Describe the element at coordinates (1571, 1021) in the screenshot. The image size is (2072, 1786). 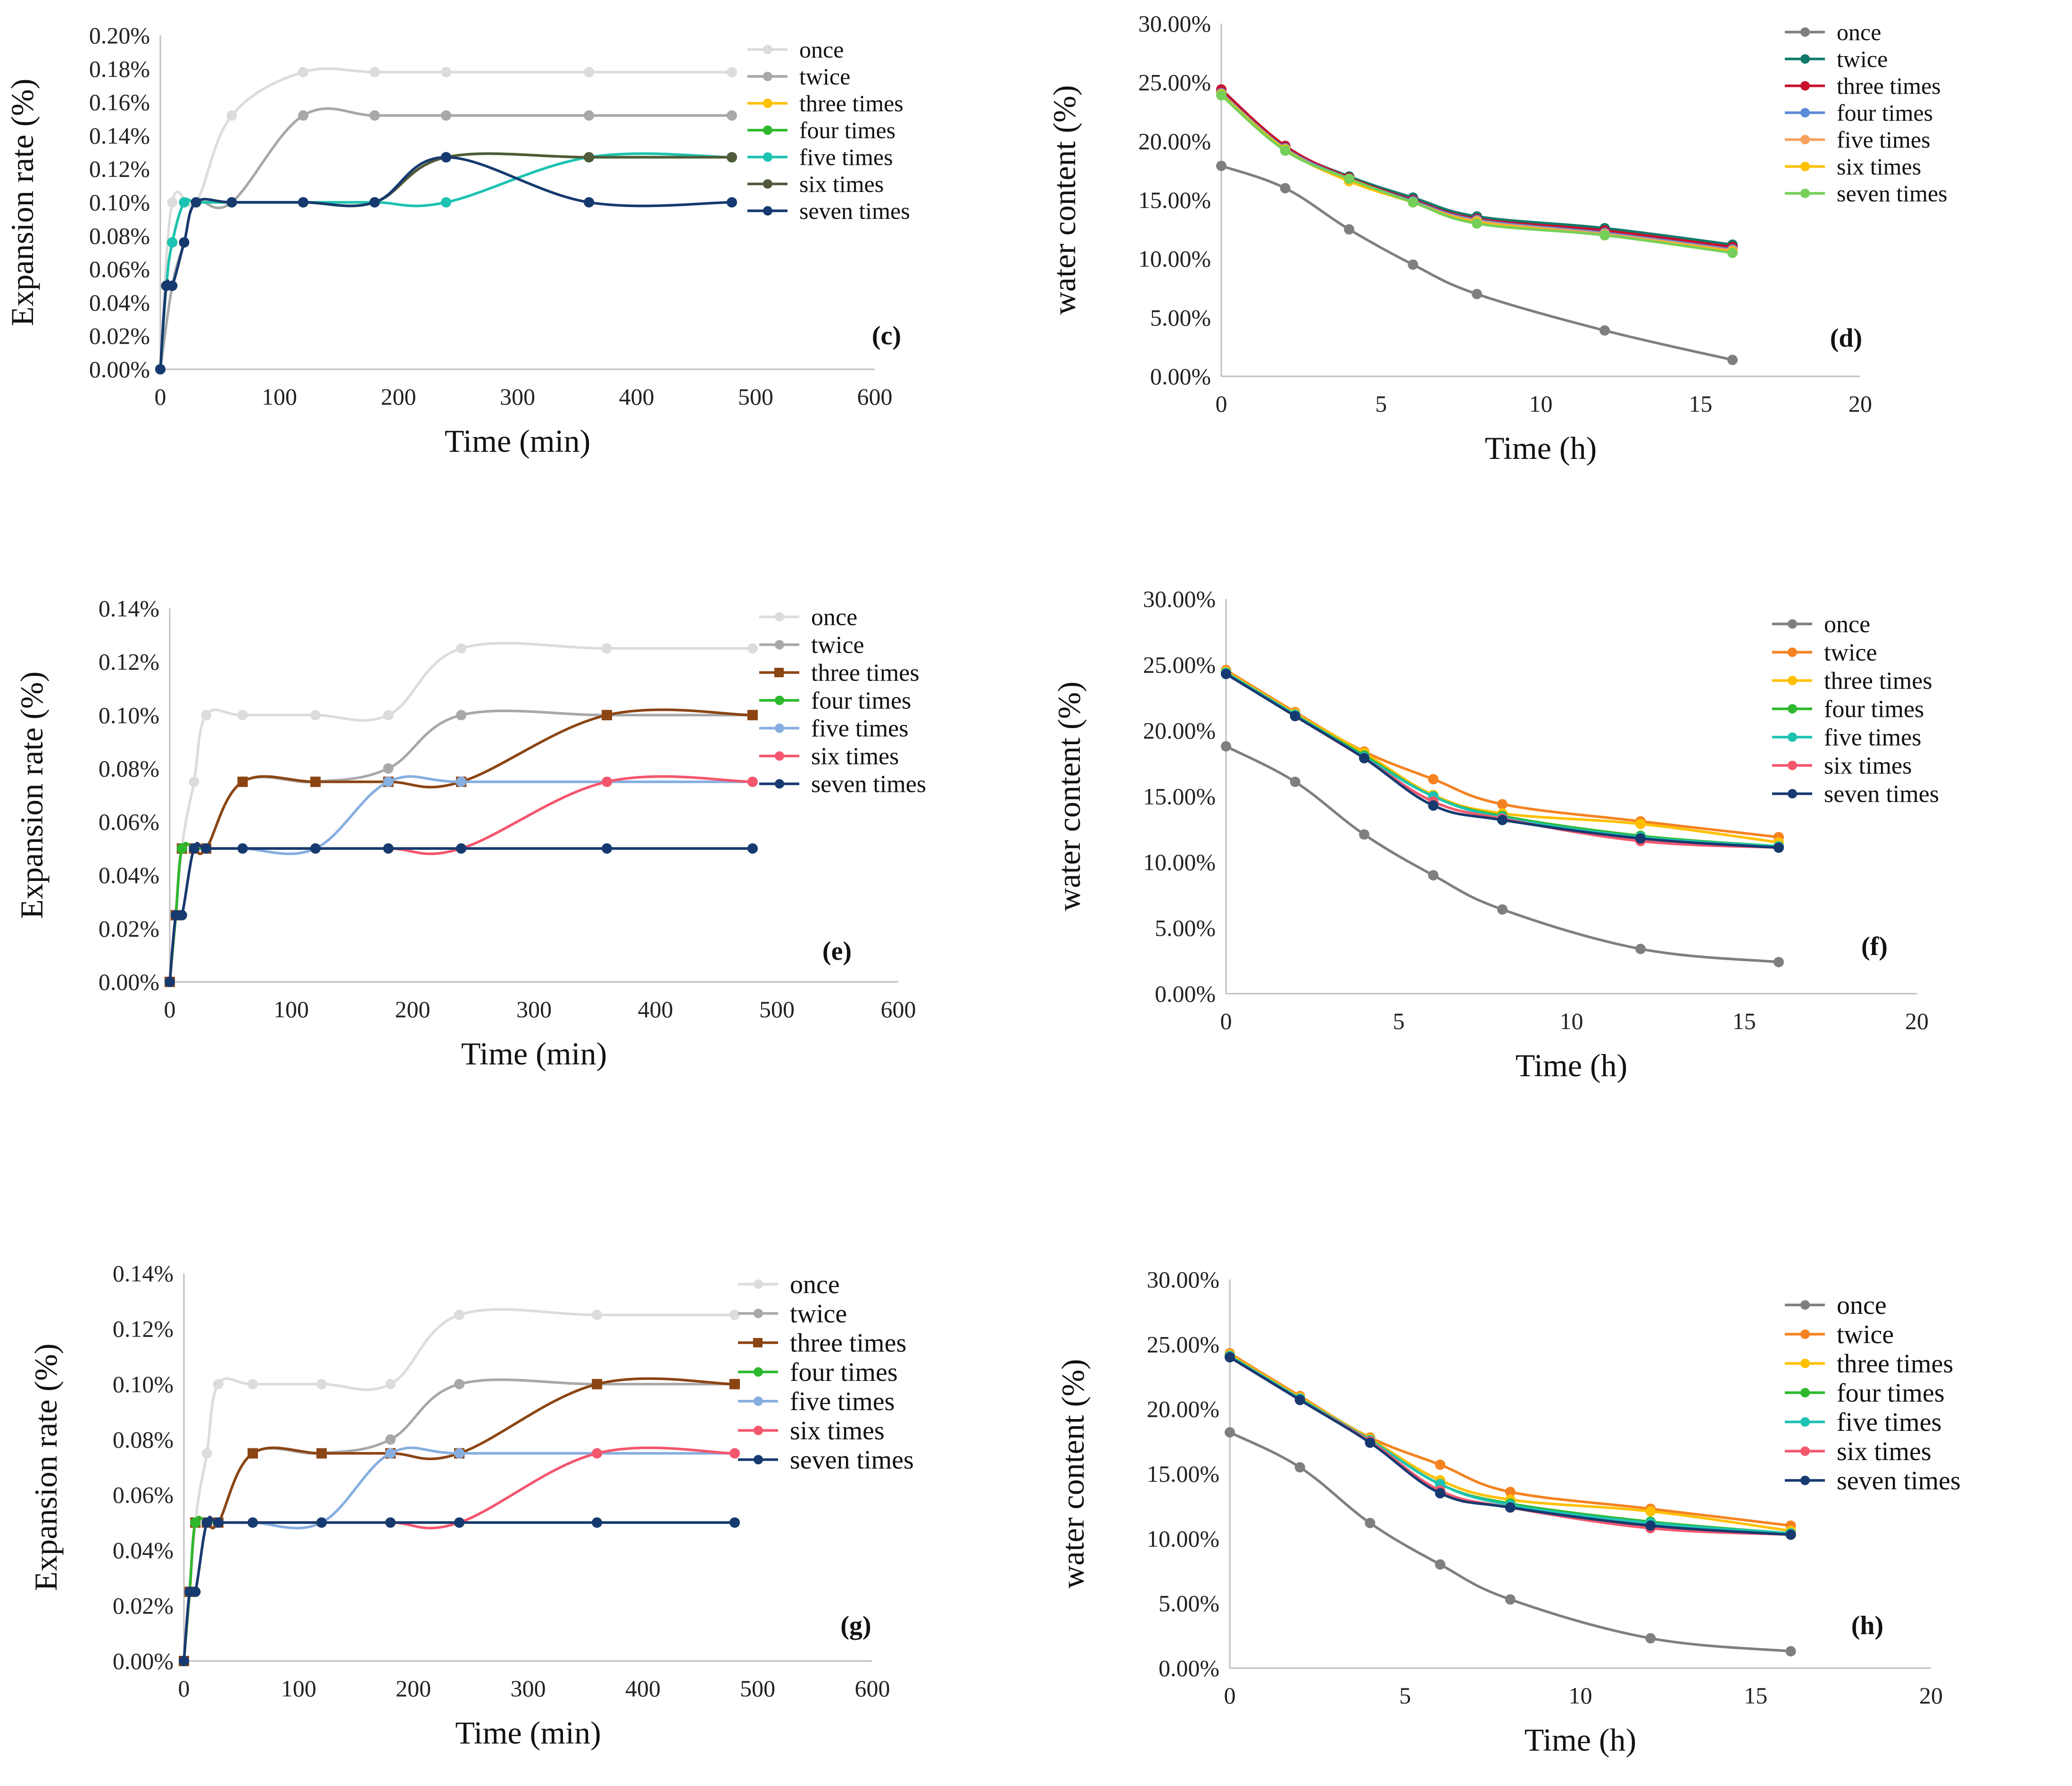
I see `x-tick-label: 10` at that location.